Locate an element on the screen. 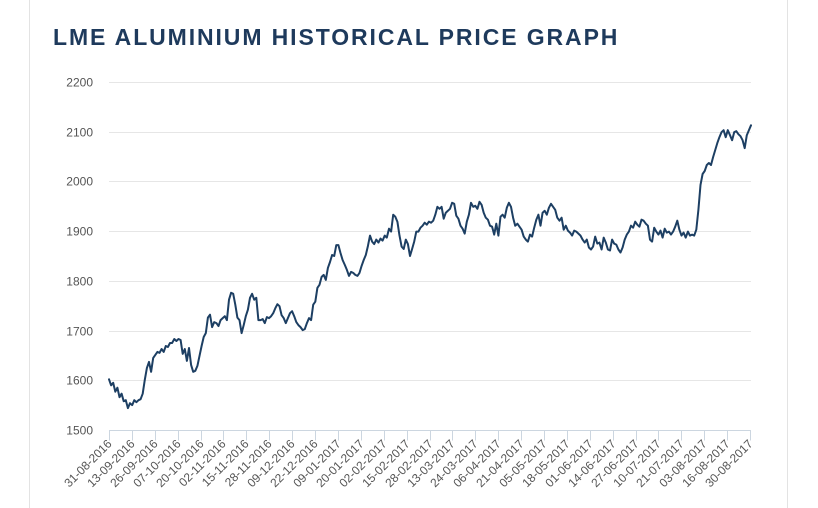 The width and height of the screenshot is (818, 508). y-tick-label: 1700 is located at coordinates (79, 332).